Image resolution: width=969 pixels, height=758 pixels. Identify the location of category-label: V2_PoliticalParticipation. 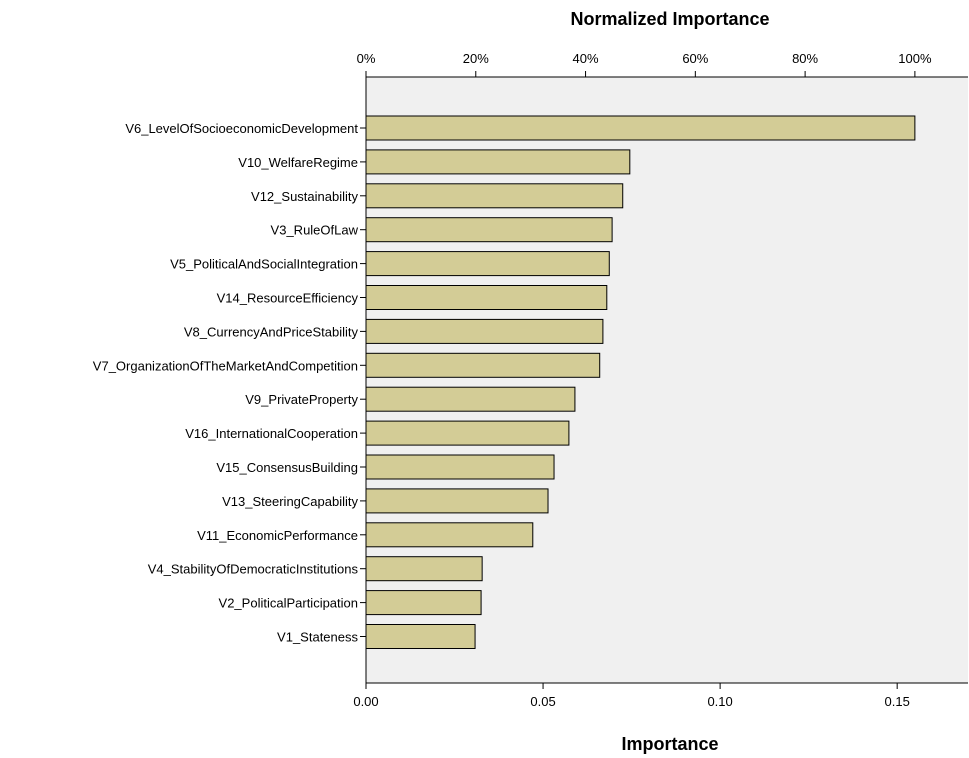
(288, 603).